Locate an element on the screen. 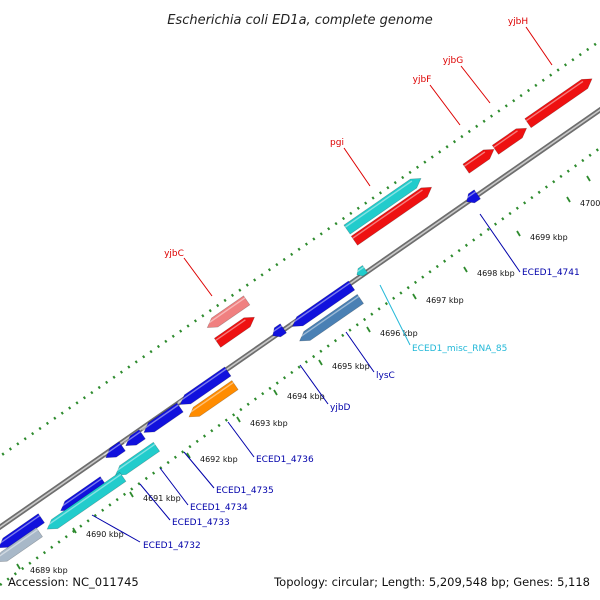  ECED1_4731-feature is located at coordinates (21, 544).